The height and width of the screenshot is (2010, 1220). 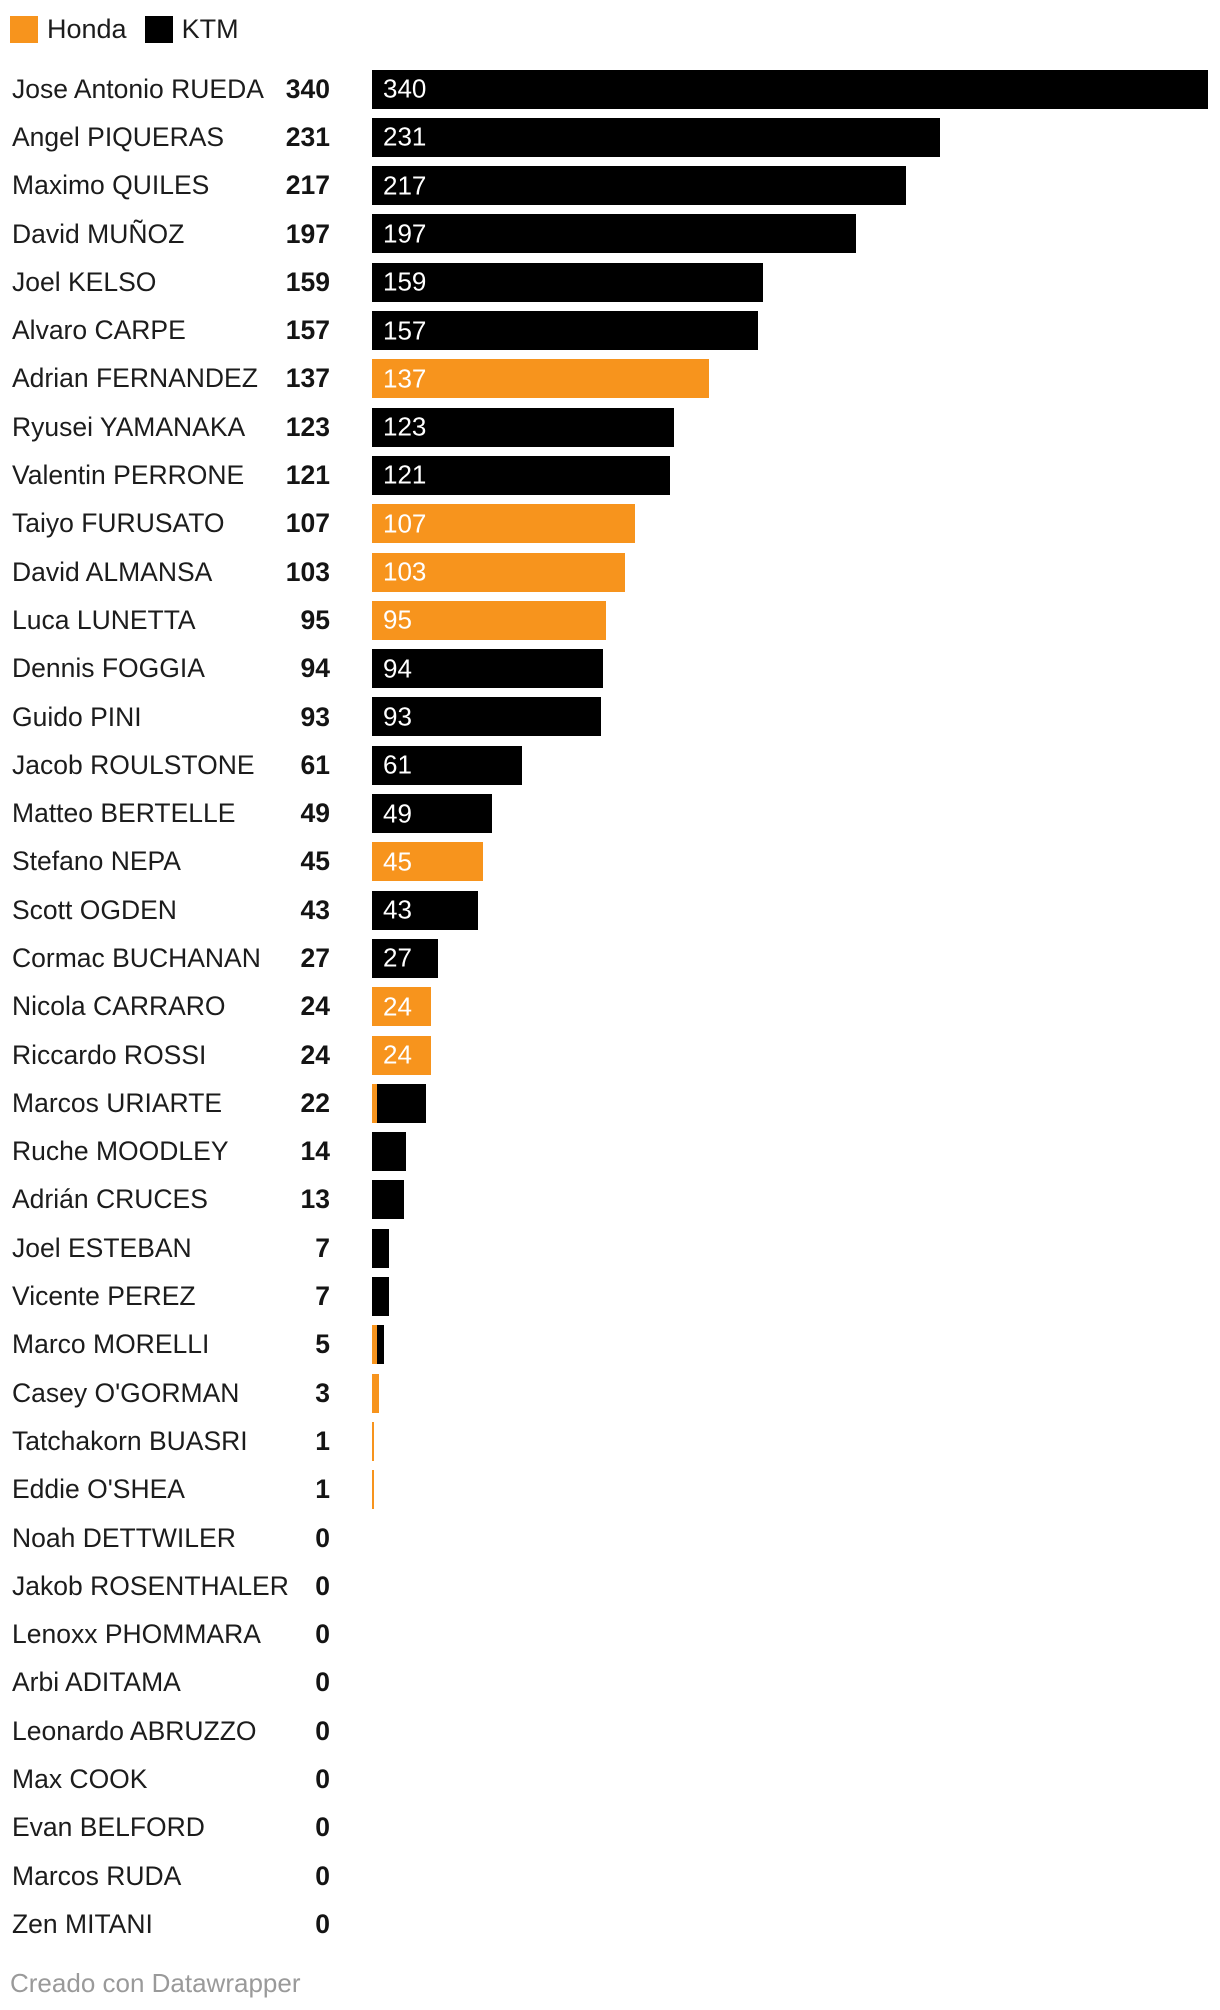 What do you see at coordinates (307, 330) in the screenshot?
I see `rider-points: 157` at bounding box center [307, 330].